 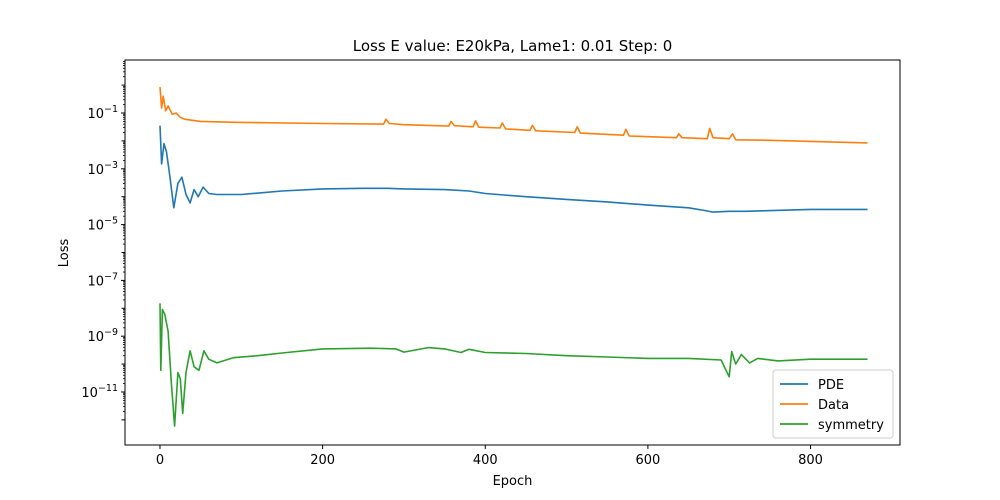 What do you see at coordinates (851, 425) in the screenshot?
I see `legend-label: symmetry` at bounding box center [851, 425].